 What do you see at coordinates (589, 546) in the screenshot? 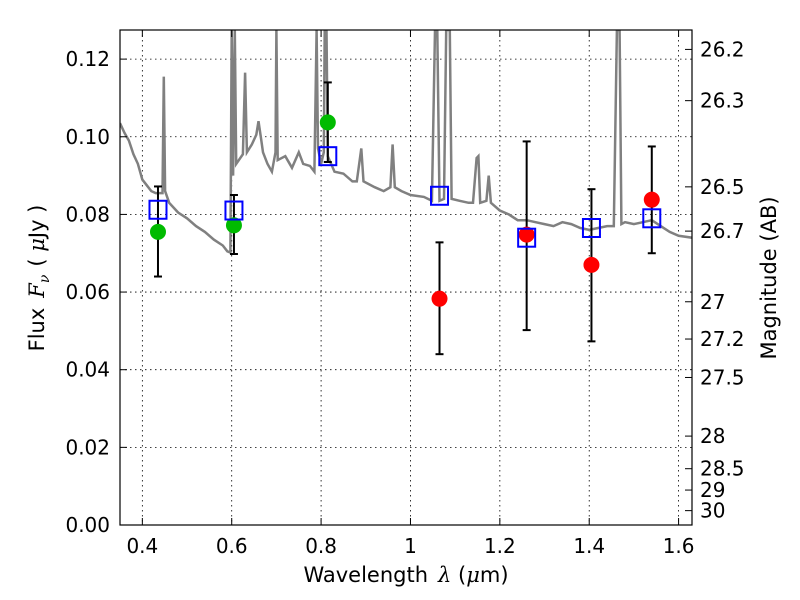
I see `x-tick-label: 1.4` at bounding box center [589, 546].